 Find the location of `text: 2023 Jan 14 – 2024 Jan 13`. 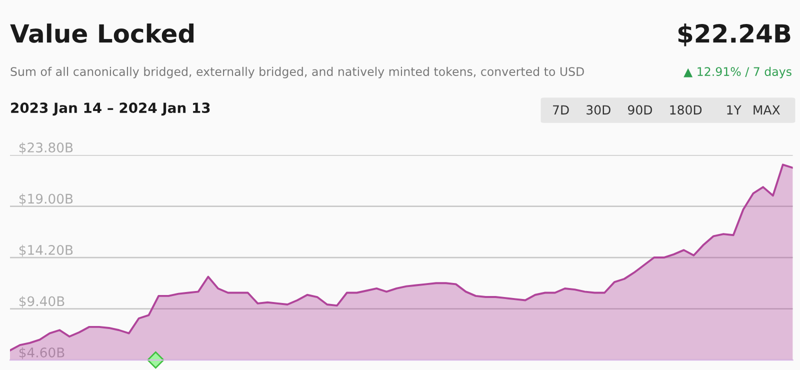

text: 2023 Jan 14 – 2024 Jan 13 is located at coordinates (110, 109).